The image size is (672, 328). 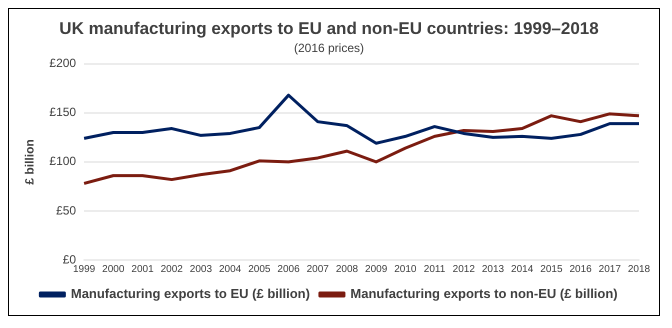 I want to click on x-tick-label: 2010, so click(x=405, y=269).